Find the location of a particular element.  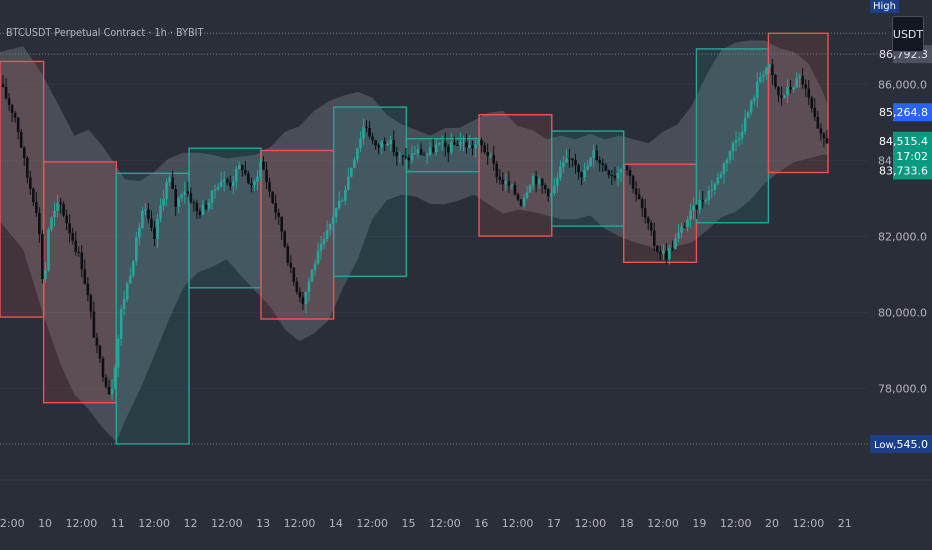

price-axis-label: 80,000.0 is located at coordinates (902, 313).